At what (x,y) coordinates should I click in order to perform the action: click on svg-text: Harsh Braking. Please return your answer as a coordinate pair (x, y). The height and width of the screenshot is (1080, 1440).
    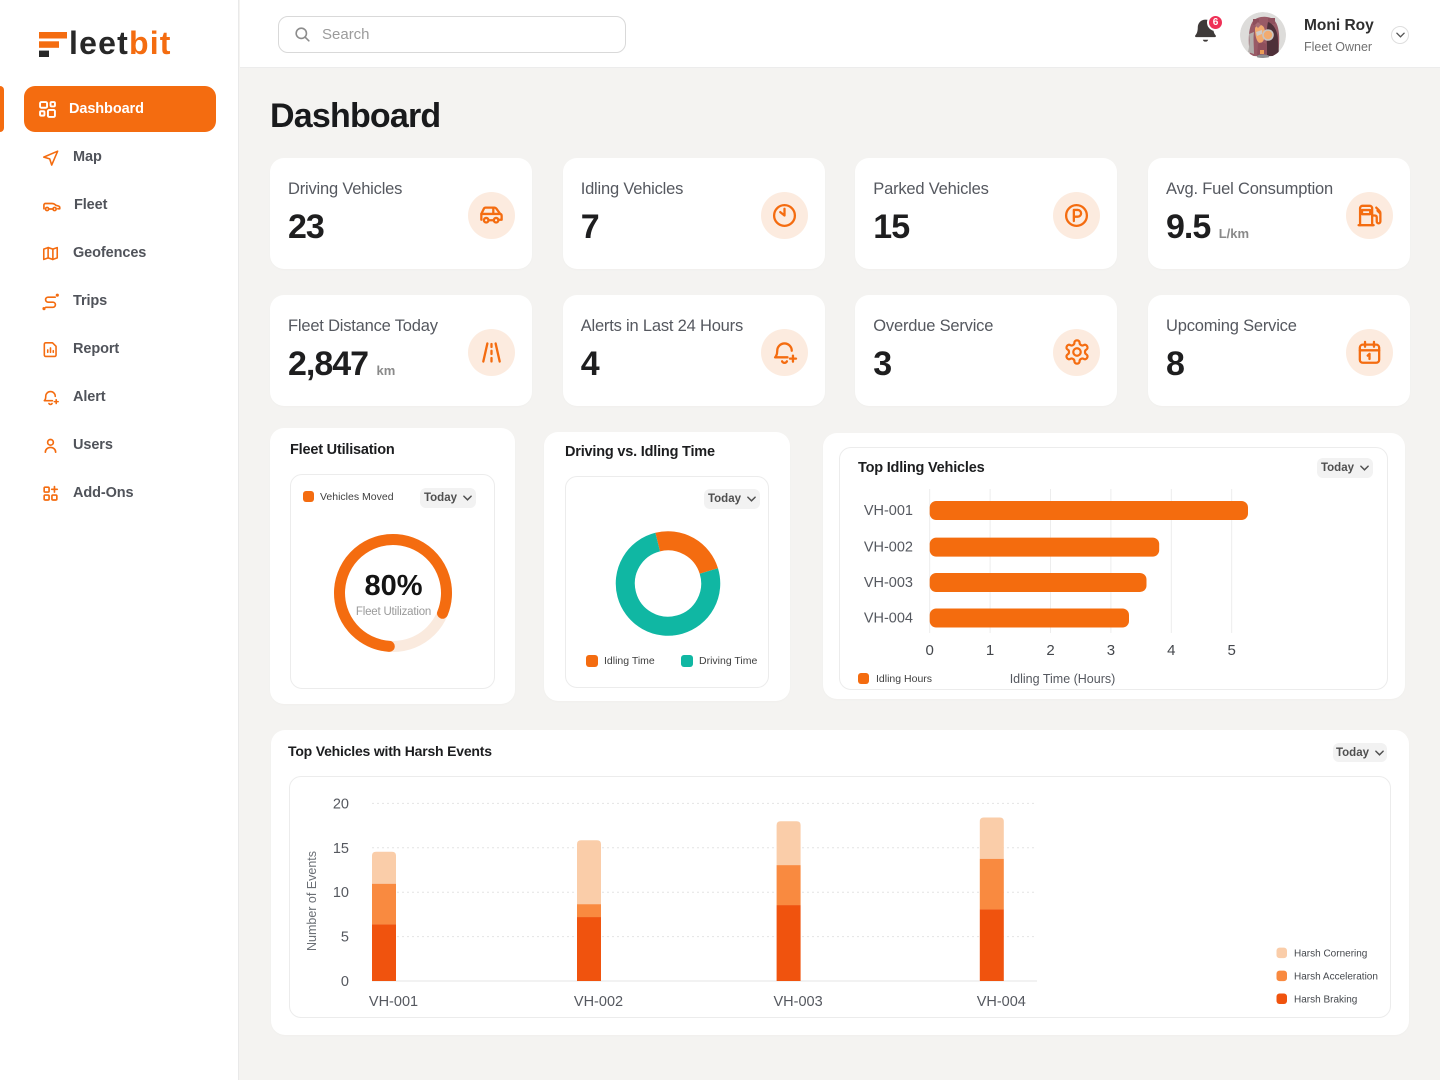
    Looking at the image, I should click on (1325, 1000).